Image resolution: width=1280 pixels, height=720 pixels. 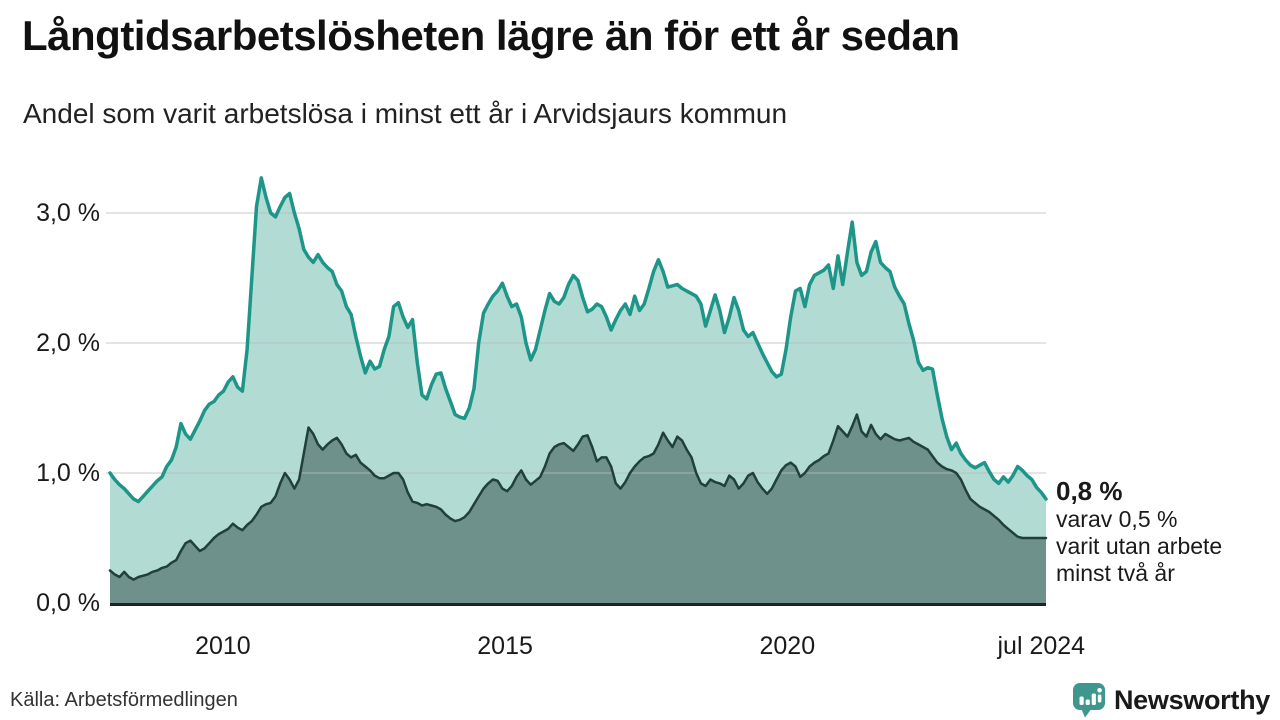 I want to click on x-axis-tick-2015: 2015, so click(x=505, y=646).